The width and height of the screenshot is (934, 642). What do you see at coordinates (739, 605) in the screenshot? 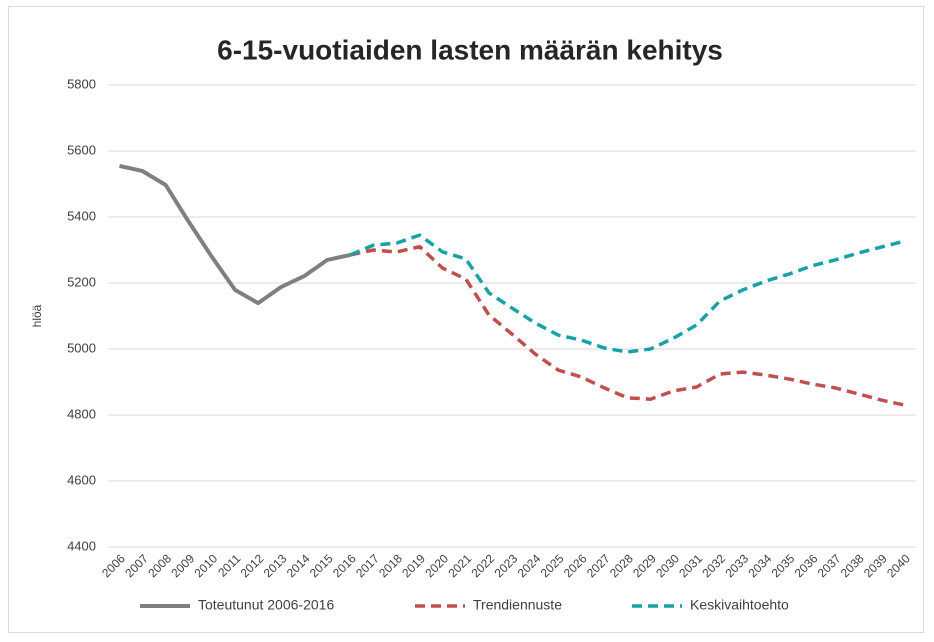
I see `legend-label: Keskivaihtoehto` at bounding box center [739, 605].